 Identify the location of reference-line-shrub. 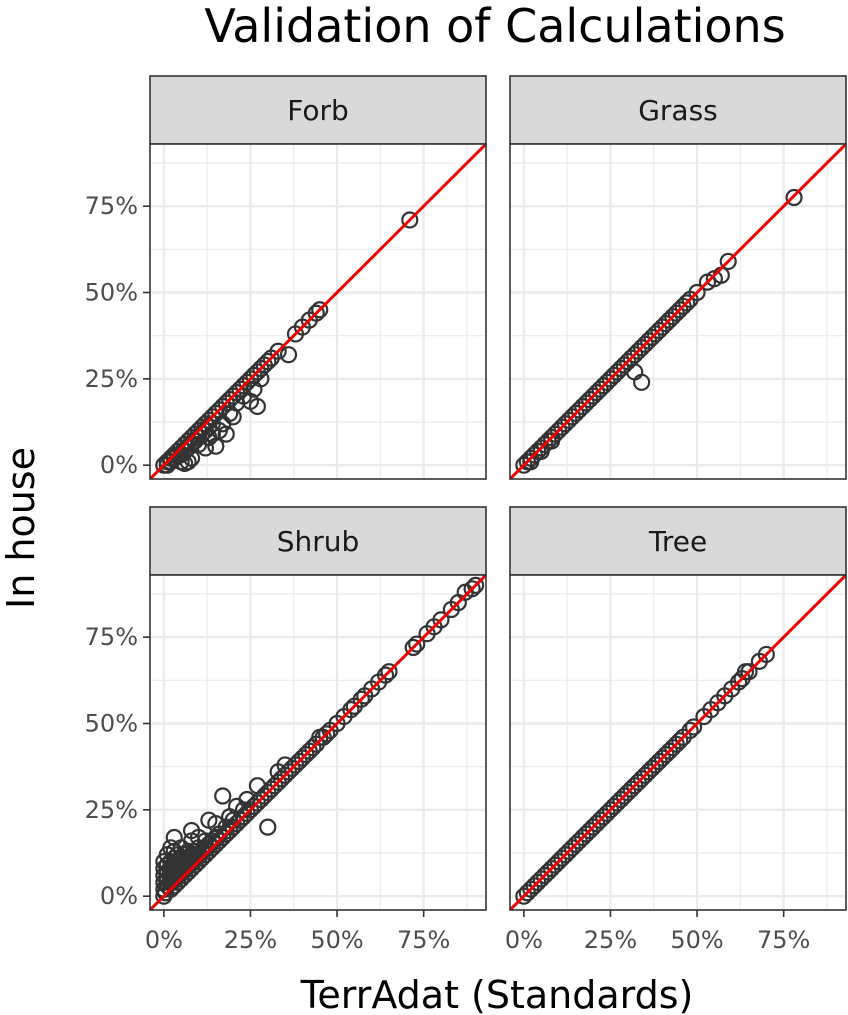
(318, 742).